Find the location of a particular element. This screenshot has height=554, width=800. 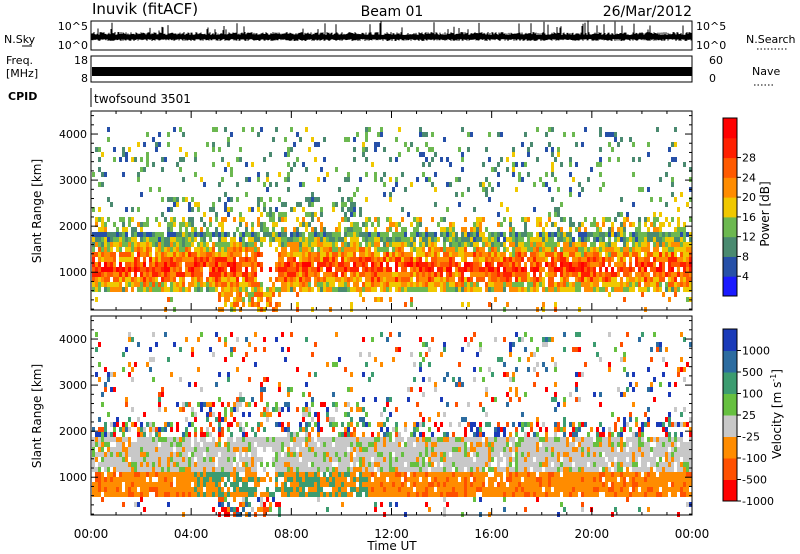

colorbar-tick-label: 8 is located at coordinates (745, 256).